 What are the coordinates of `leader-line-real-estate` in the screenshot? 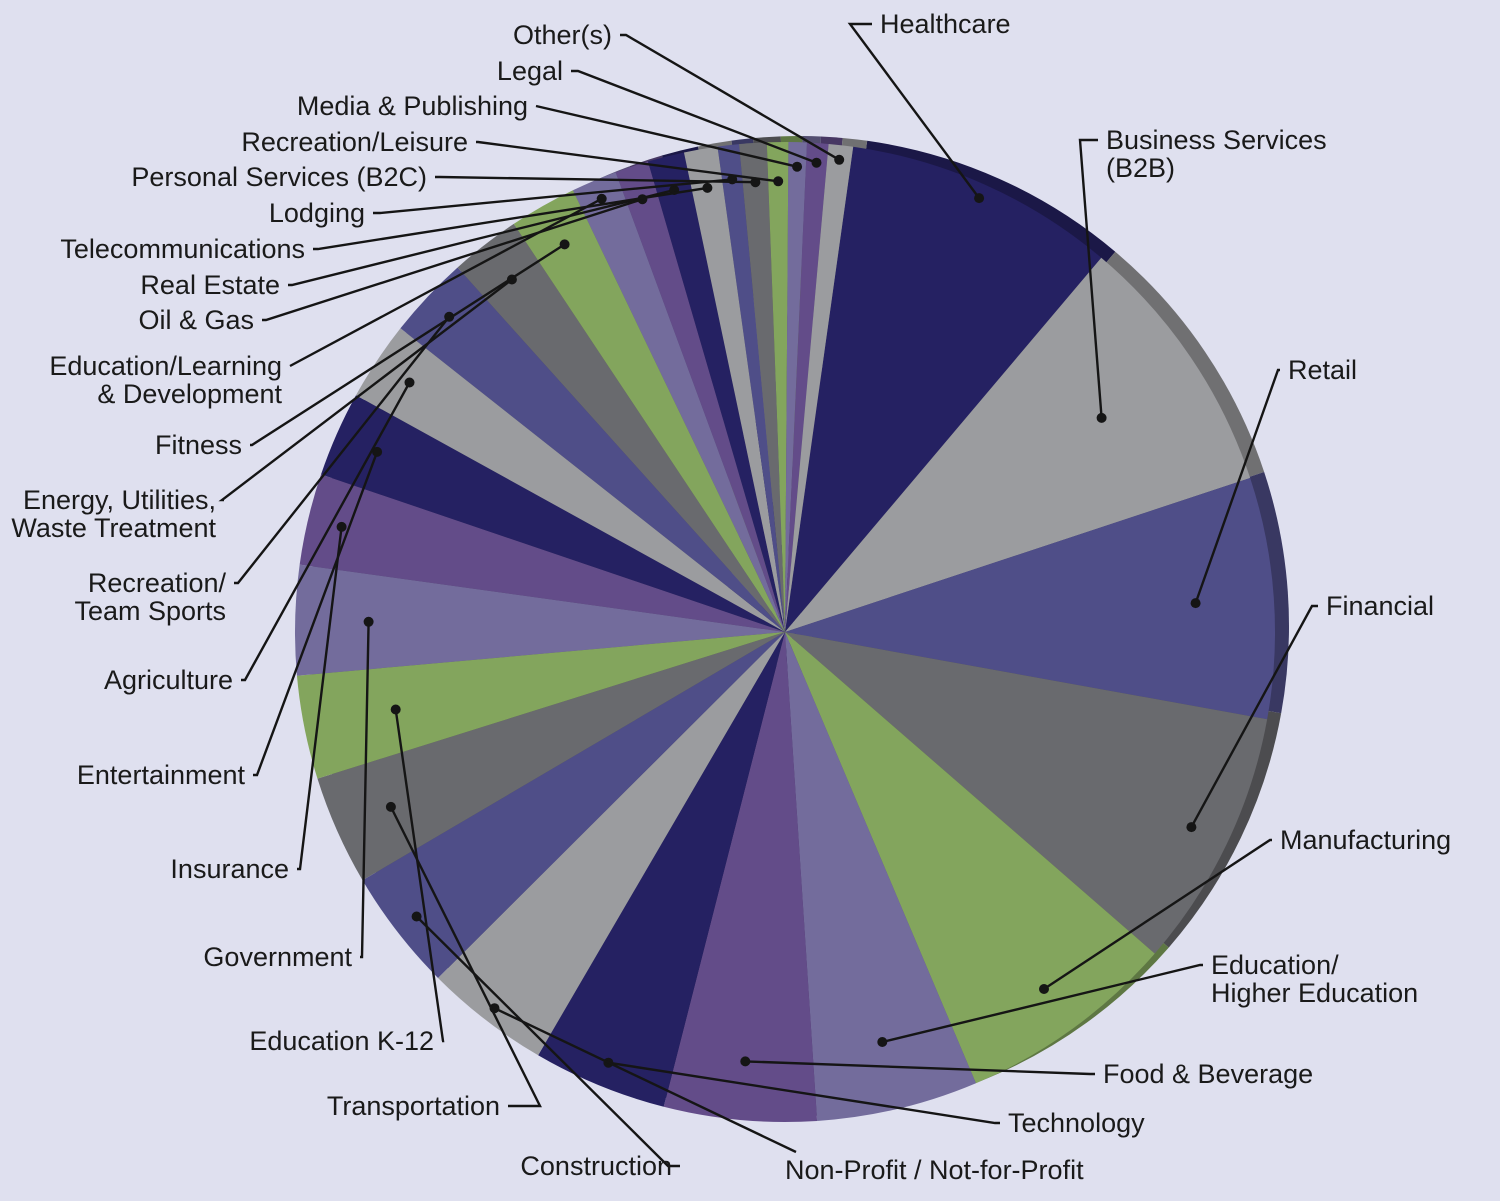 It's located at (481, 237).